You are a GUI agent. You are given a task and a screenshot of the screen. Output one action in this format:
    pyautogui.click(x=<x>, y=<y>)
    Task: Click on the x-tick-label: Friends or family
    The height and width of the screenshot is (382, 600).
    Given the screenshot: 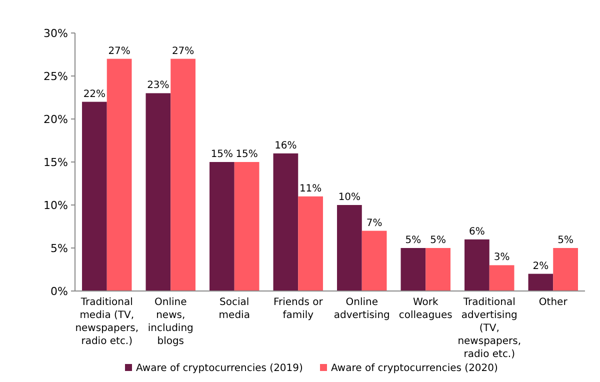 What is the action you would take?
    pyautogui.click(x=298, y=309)
    